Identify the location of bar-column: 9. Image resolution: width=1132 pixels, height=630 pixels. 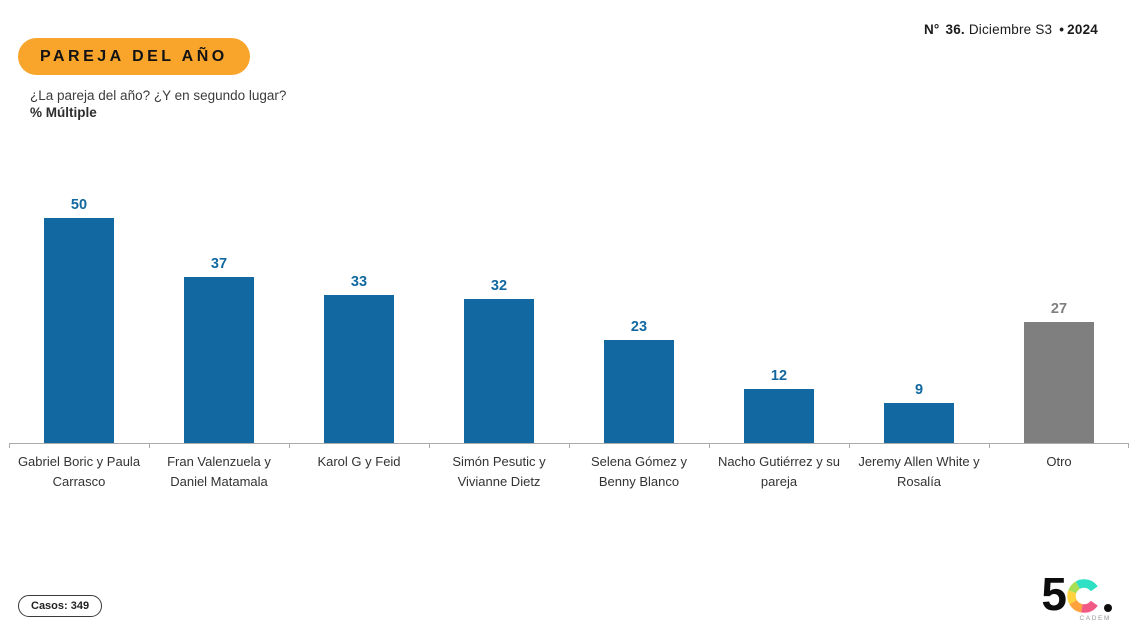
(919, 316).